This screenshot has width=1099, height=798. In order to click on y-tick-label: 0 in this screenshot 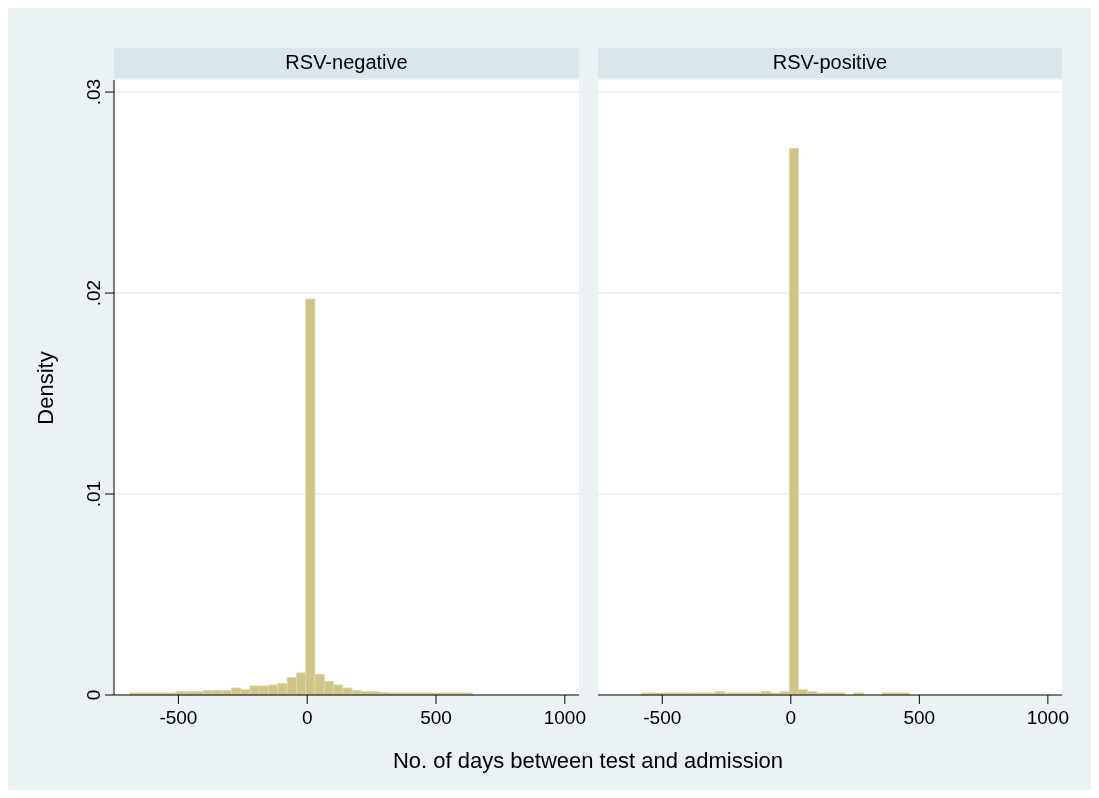, I will do `click(93, 695)`.